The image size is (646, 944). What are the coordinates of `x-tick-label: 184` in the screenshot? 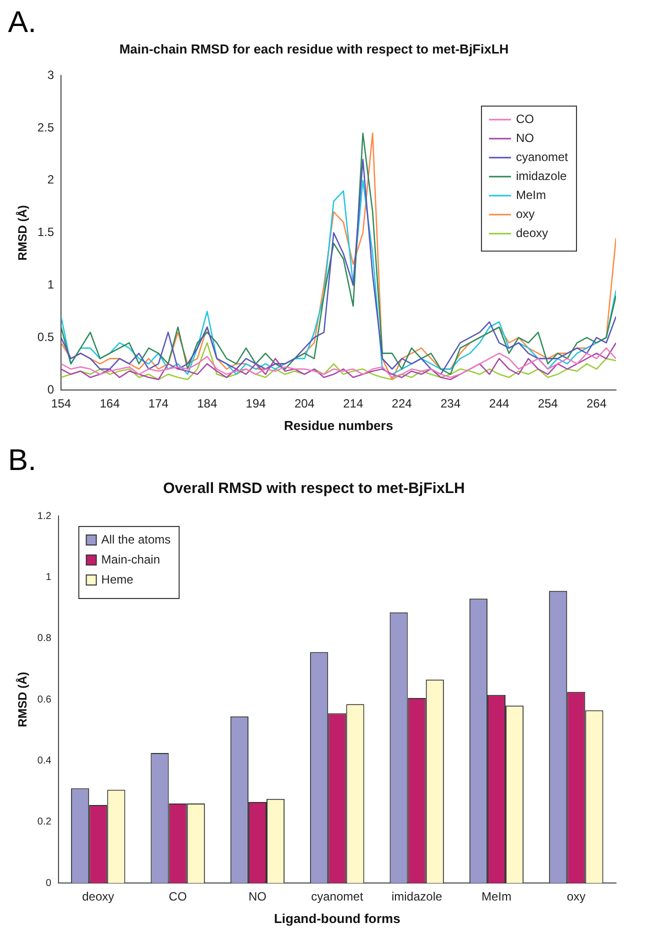 It's located at (207, 403).